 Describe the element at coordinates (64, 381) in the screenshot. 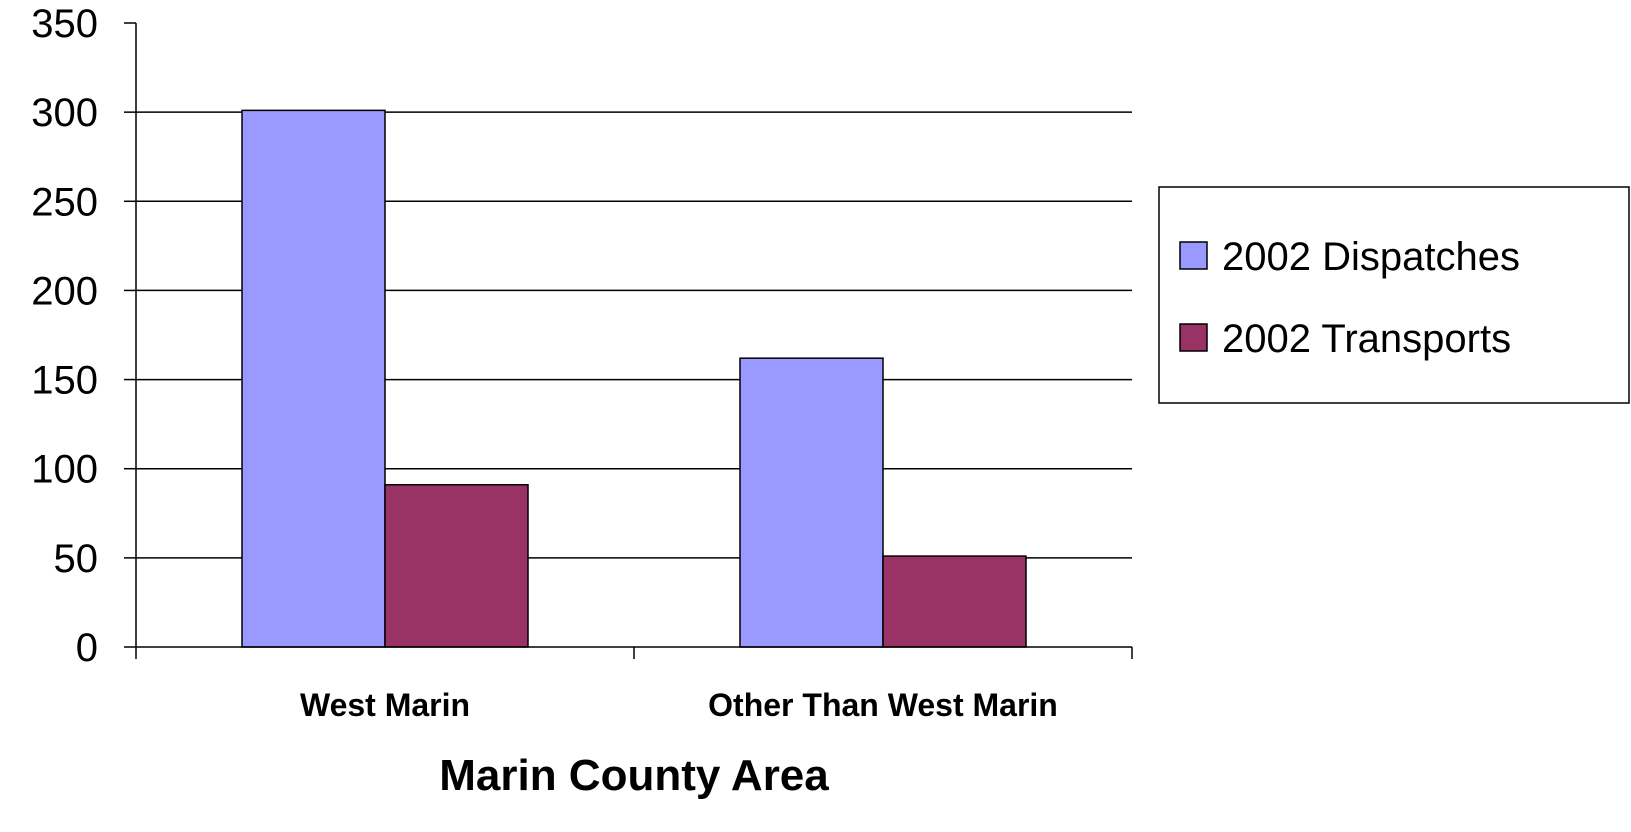

I see `y-tick-label: 150` at that location.